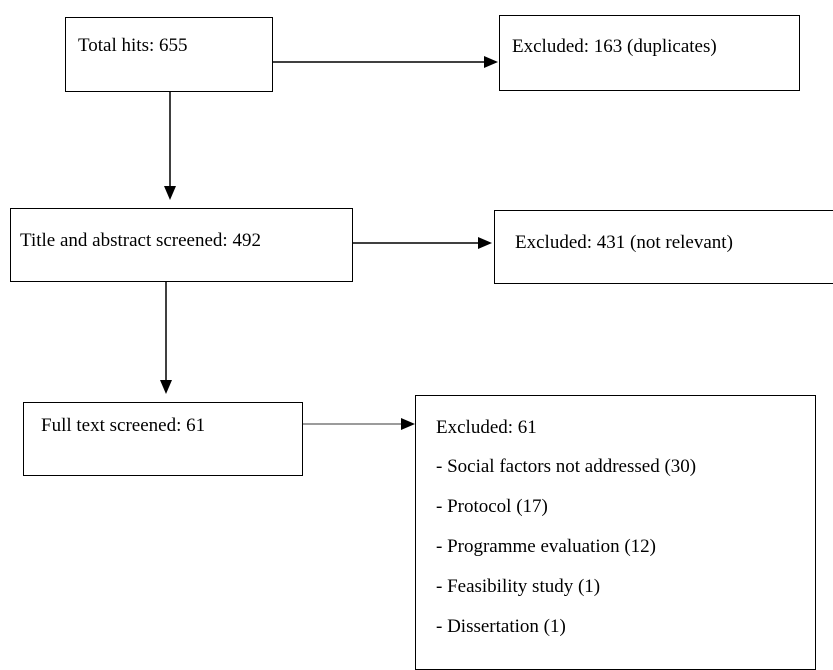  What do you see at coordinates (408, 424) in the screenshot?
I see `arrowhead-fulltext-to-excluded` at bounding box center [408, 424].